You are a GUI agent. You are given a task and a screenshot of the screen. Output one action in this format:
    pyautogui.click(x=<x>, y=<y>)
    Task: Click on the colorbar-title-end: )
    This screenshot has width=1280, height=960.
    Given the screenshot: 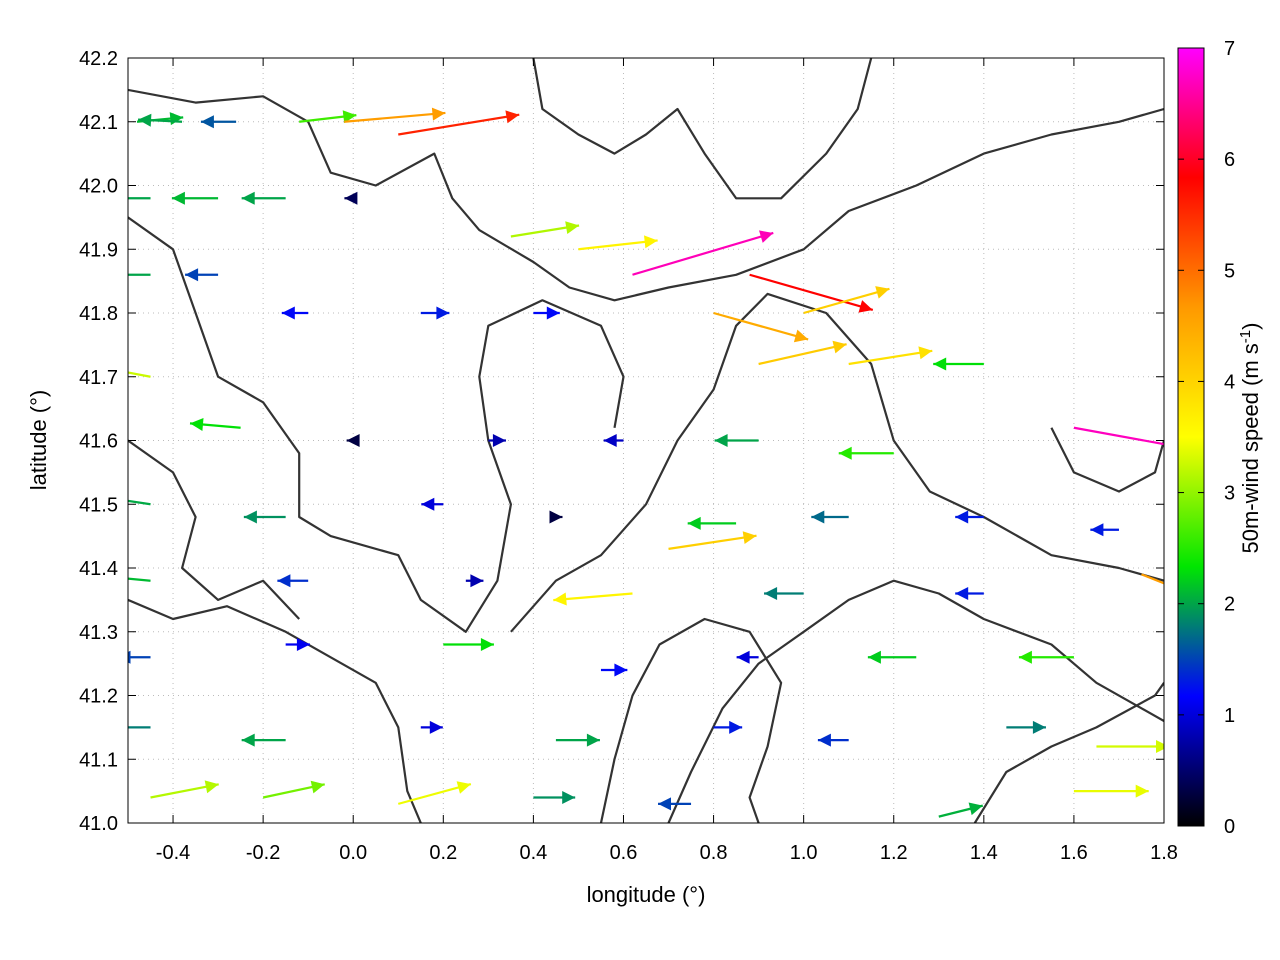 What is the action you would take?
    pyautogui.click(x=1250, y=326)
    